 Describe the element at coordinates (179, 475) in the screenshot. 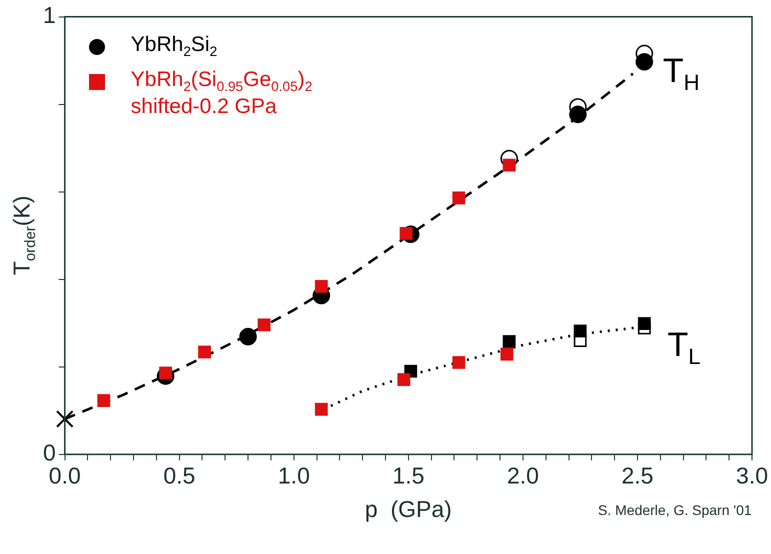

I see `x-tick-label: 0.5` at that location.